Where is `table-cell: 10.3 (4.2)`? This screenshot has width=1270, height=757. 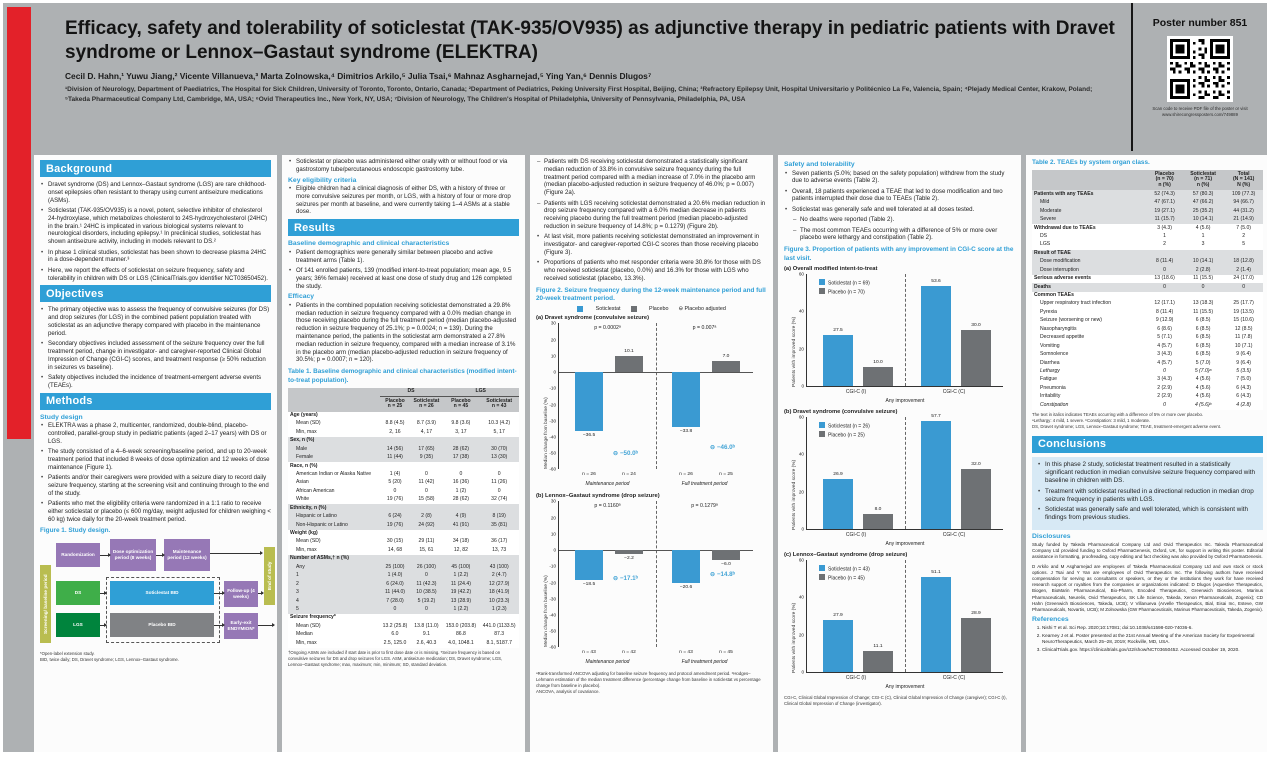 table-cell: 10.3 (4.2) is located at coordinates (499, 424).